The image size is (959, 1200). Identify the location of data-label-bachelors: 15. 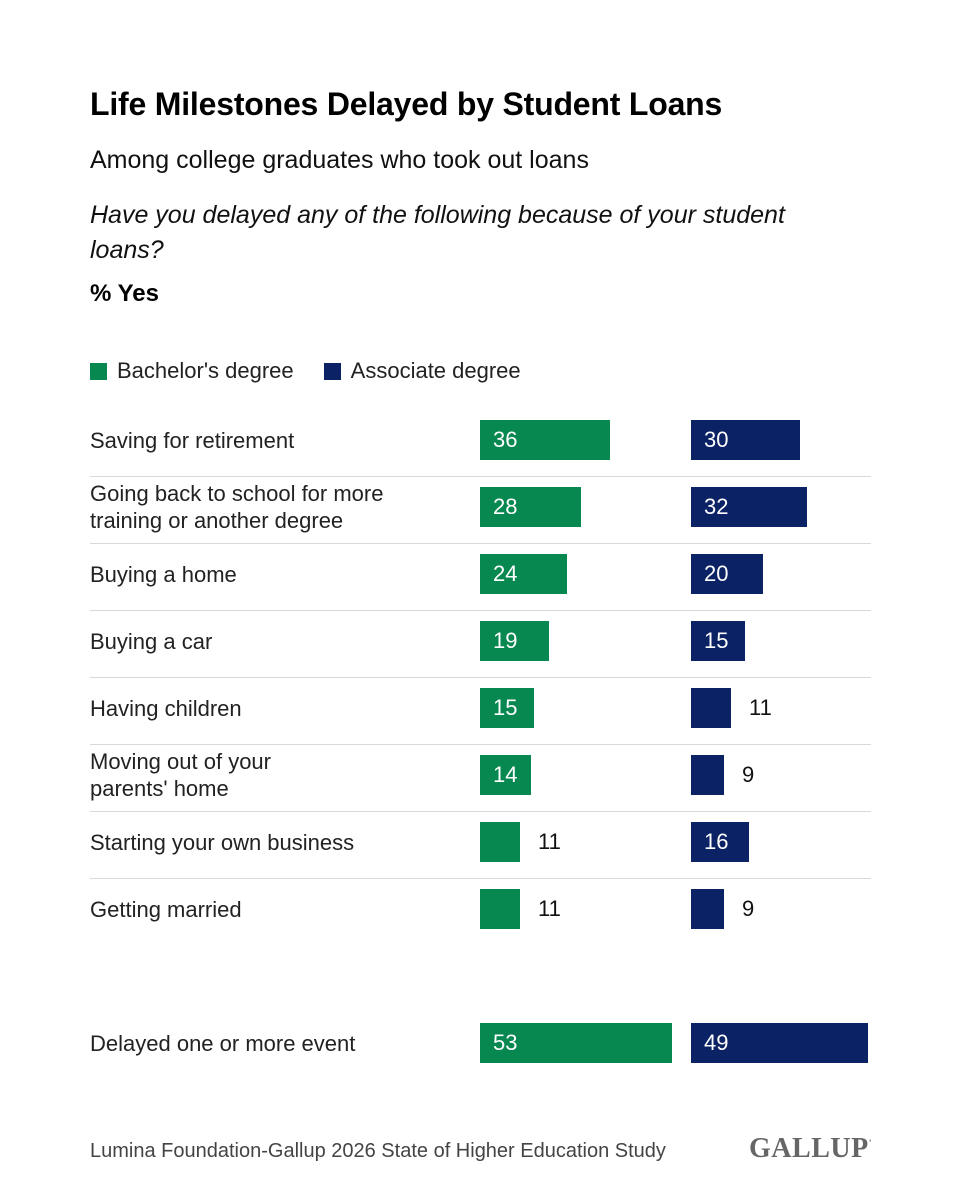
(505, 707).